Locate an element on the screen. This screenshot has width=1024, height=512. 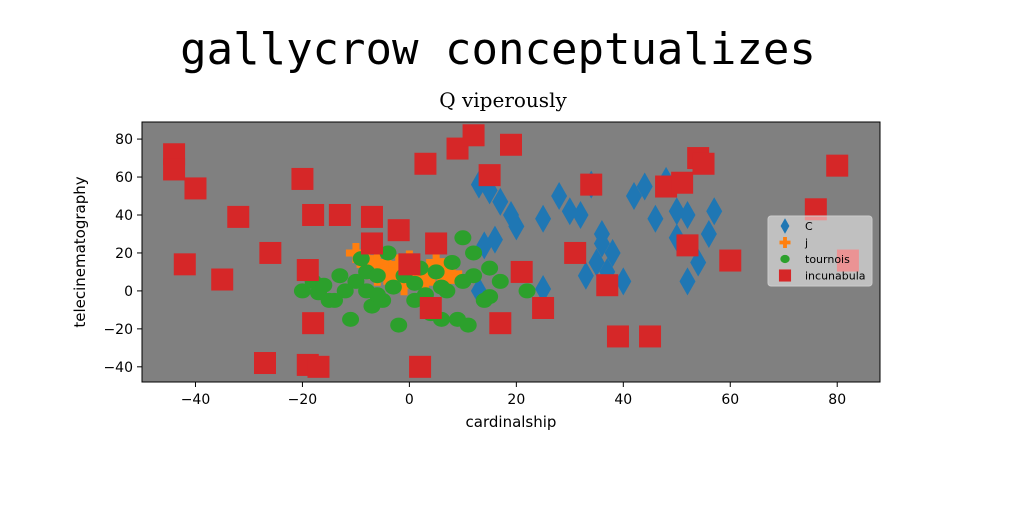
y-tick-label: 60 is located at coordinates (124, 178).